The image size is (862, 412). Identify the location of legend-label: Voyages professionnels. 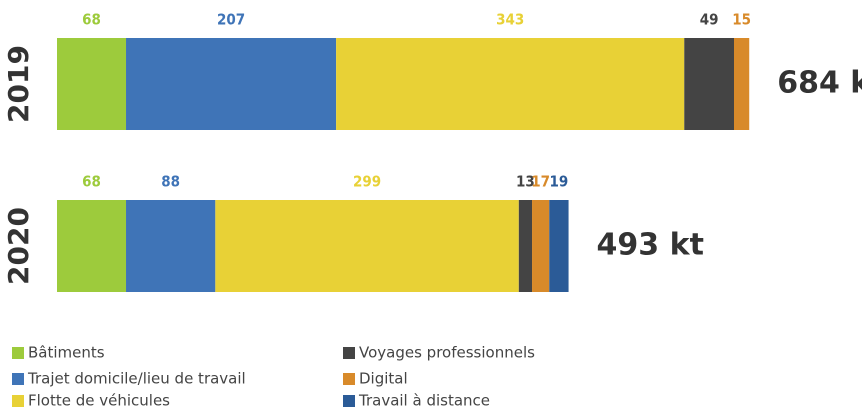
(447, 353).